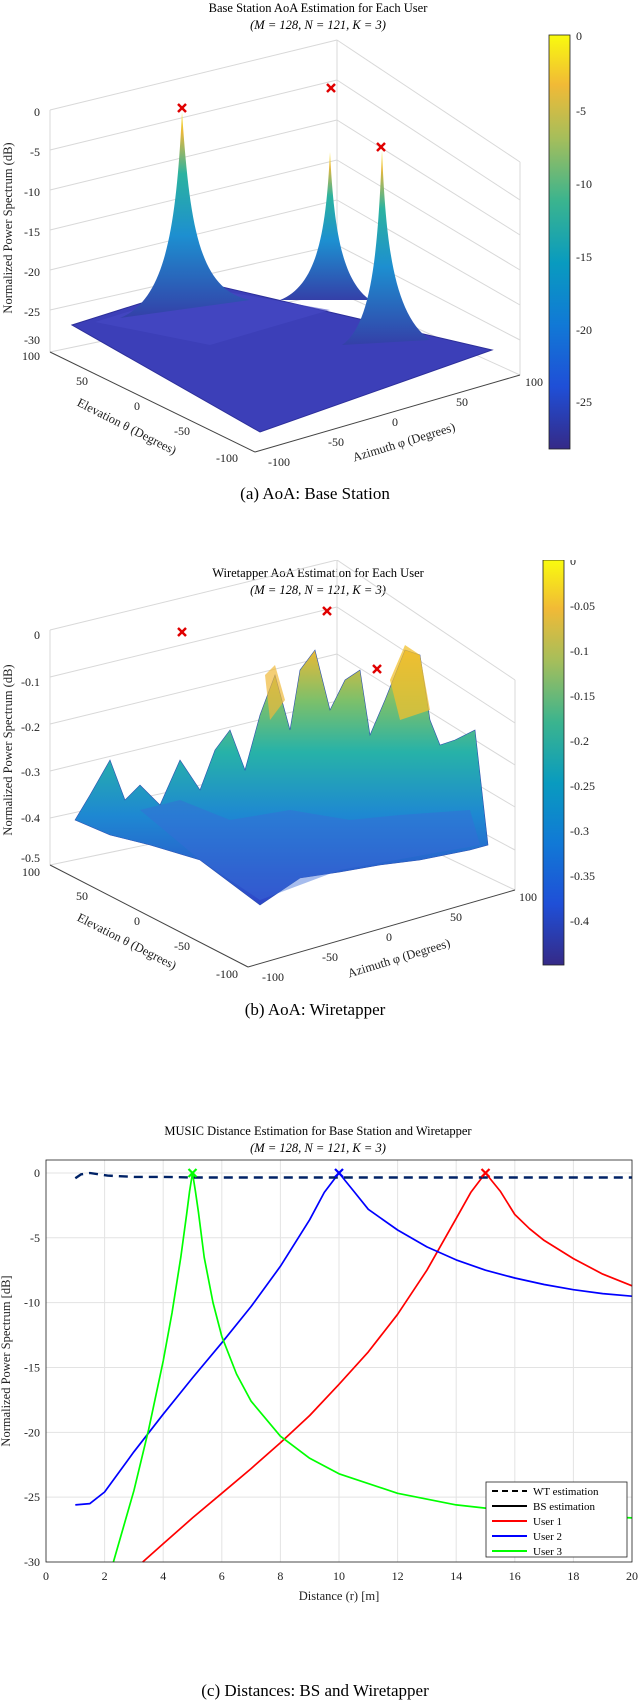 Image resolution: width=640 pixels, height=1705 pixels. What do you see at coordinates (534, 382) in the screenshot?
I see `chart-a-x-tick: 100` at bounding box center [534, 382].